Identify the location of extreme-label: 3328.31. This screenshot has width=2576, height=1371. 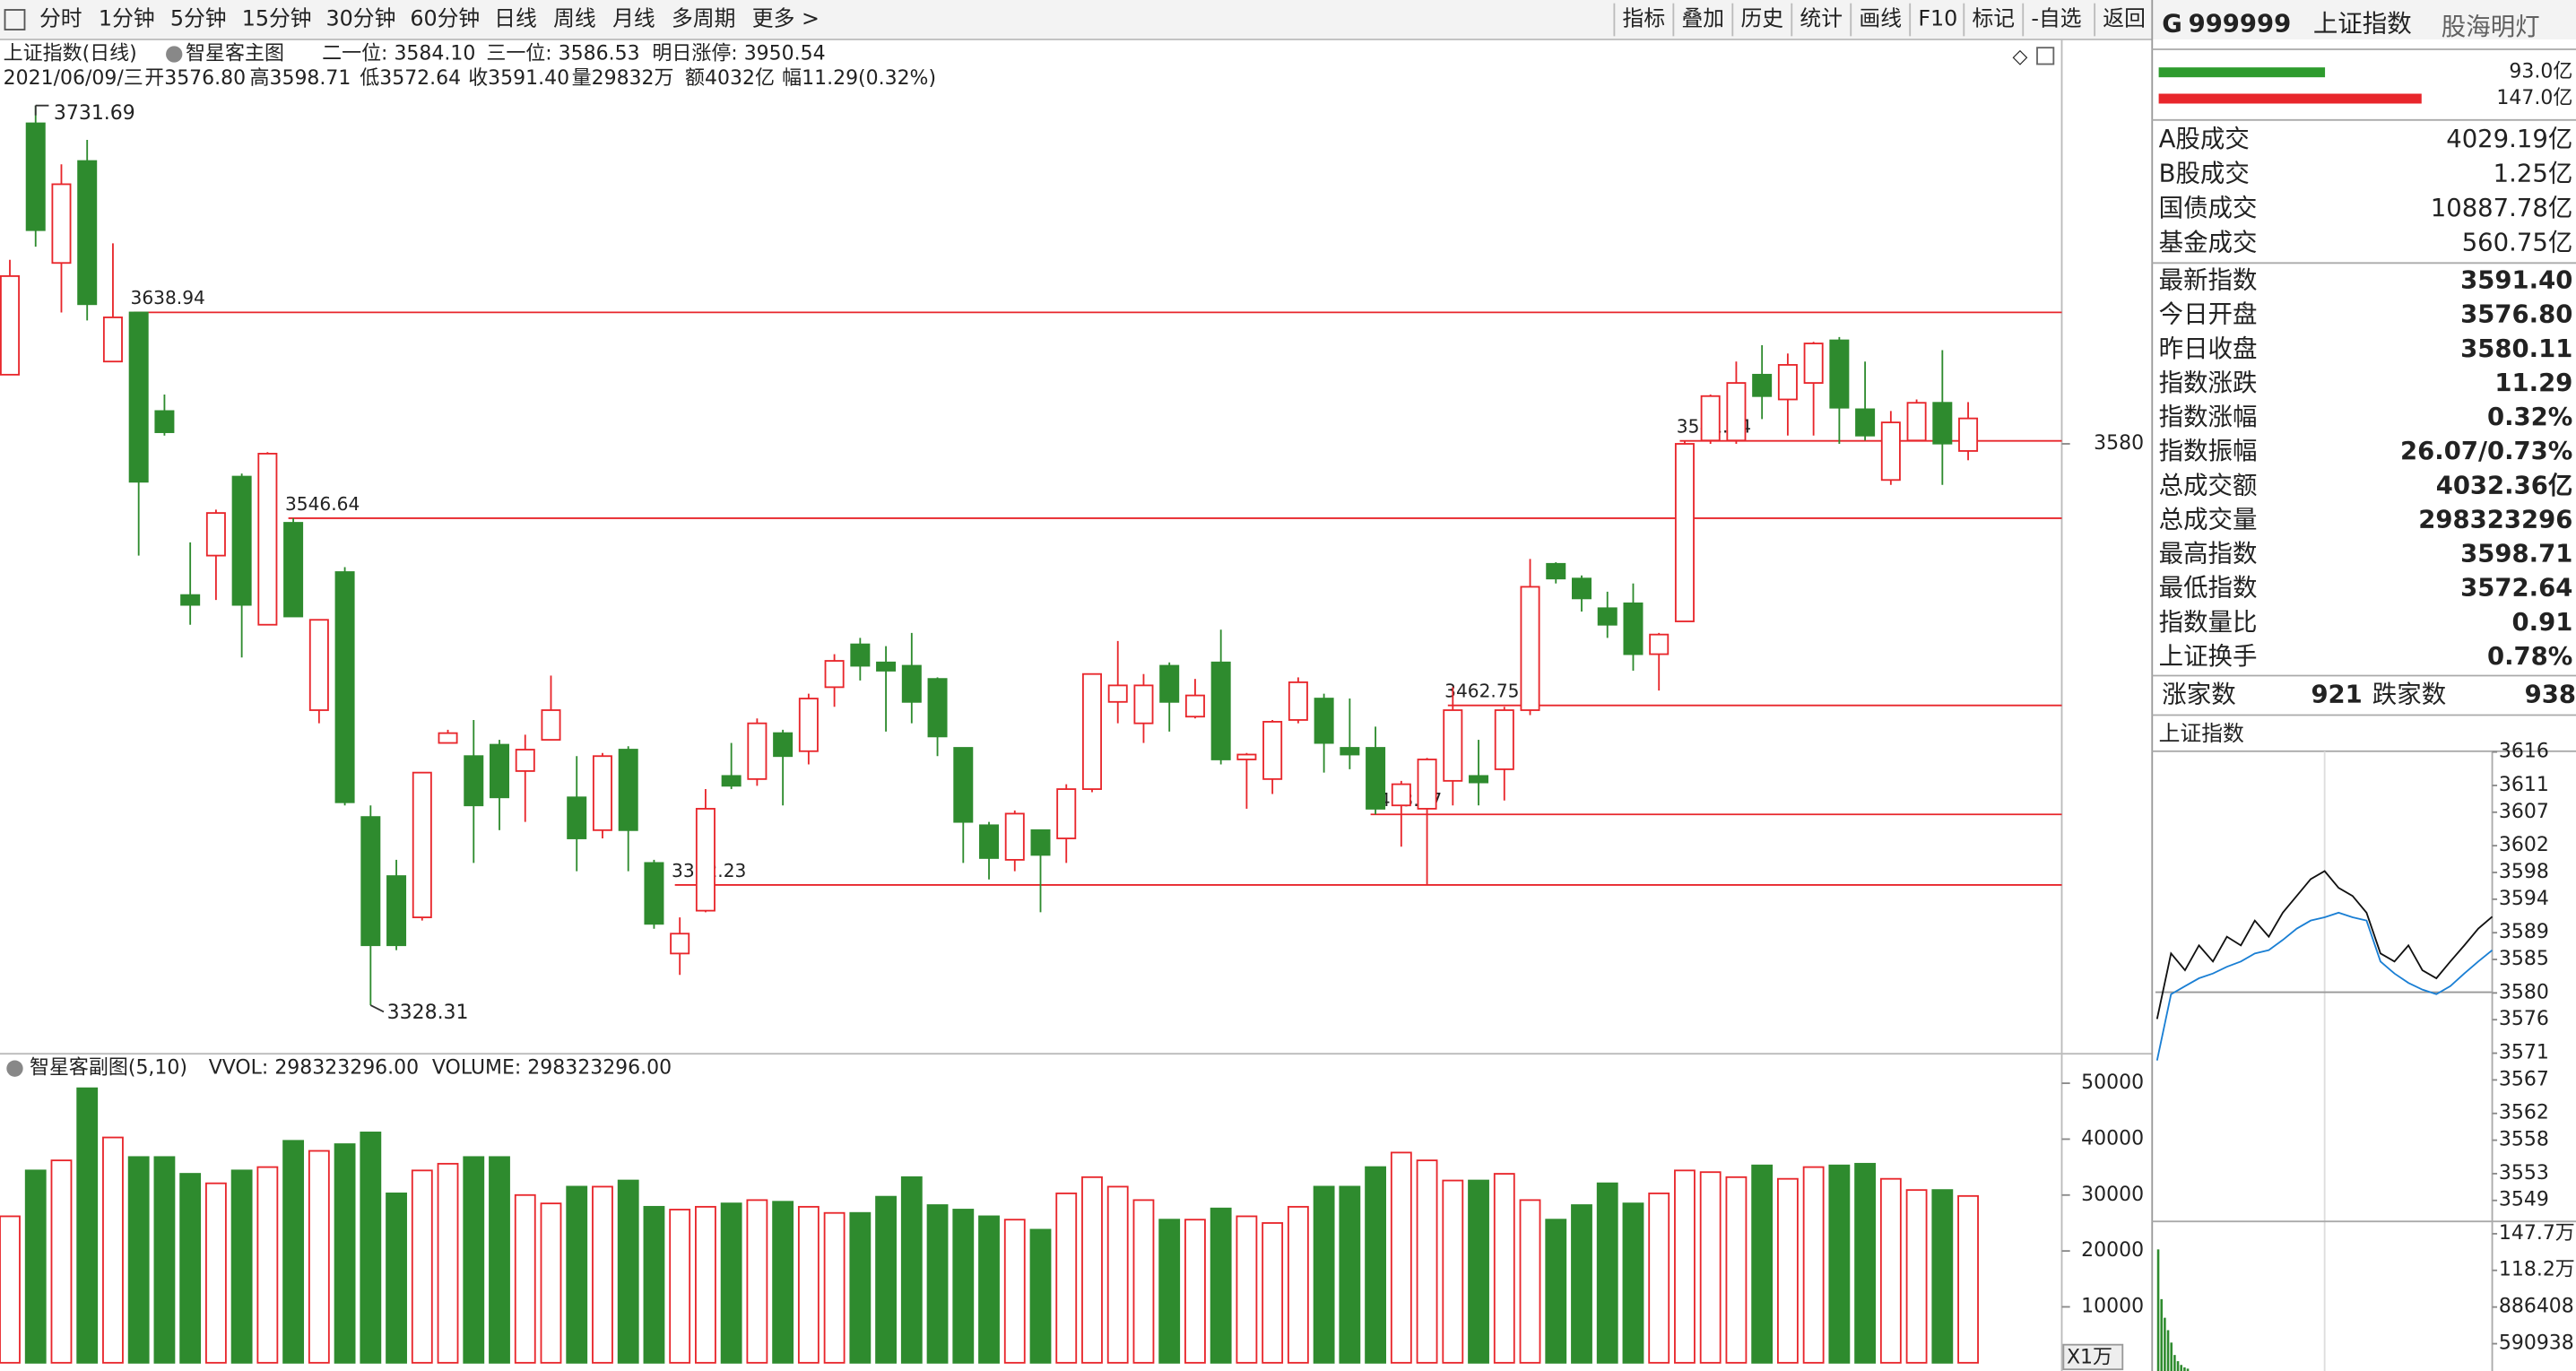
(428, 1013).